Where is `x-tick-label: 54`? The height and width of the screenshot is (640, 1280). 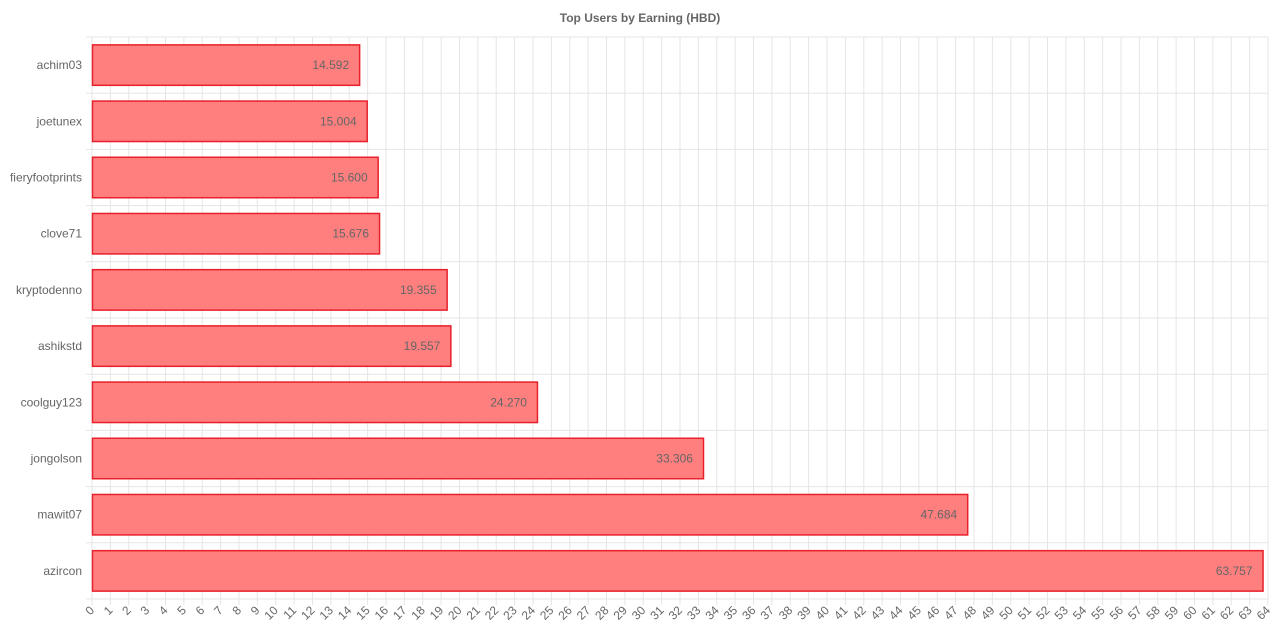
x-tick-label: 54 is located at coordinates (1080, 613).